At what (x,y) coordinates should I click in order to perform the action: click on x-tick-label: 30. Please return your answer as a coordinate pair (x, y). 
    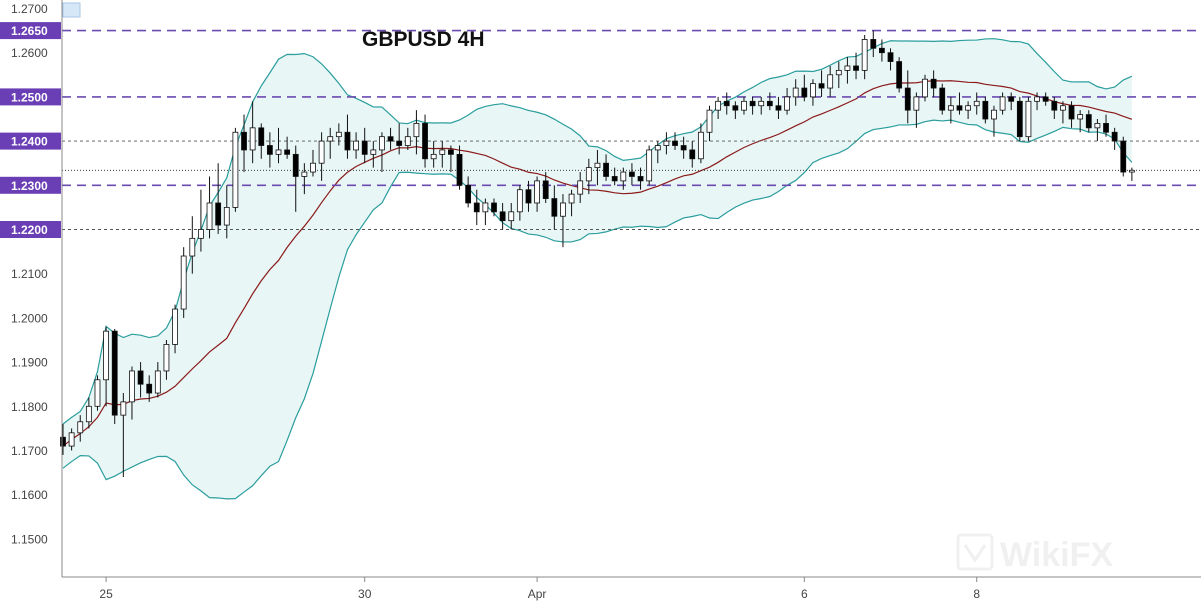
    Looking at the image, I should click on (365, 594).